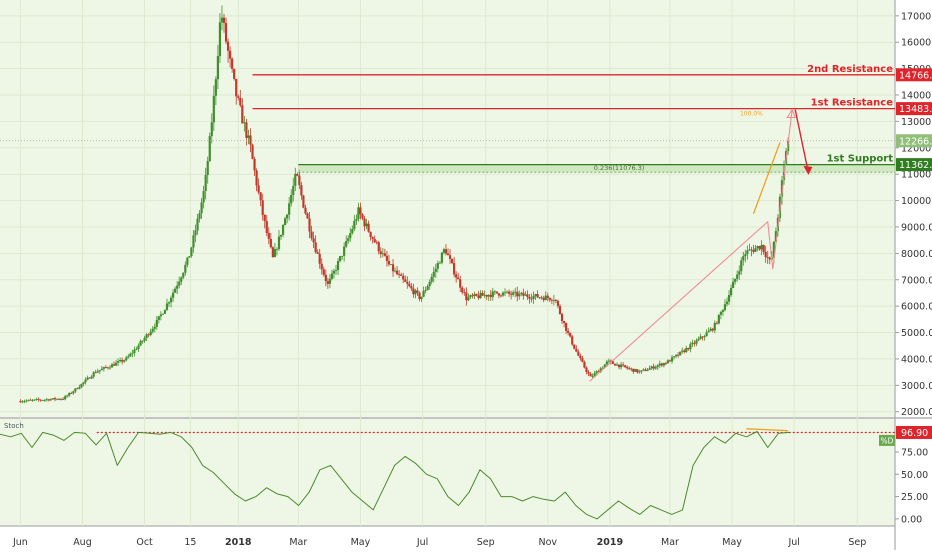 The height and width of the screenshot is (554, 932). I want to click on stoch-tick-label: 75.00, so click(914, 452).